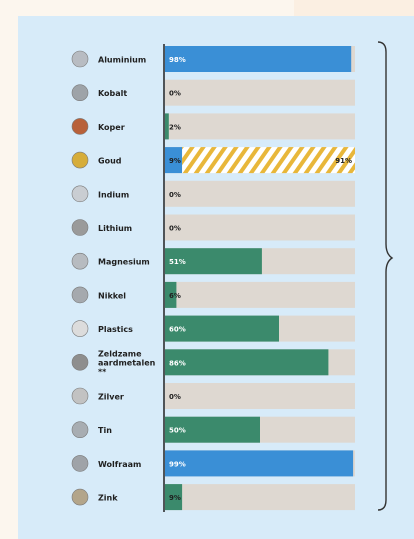  Describe the element at coordinates (260, 294) in the screenshot. I see `bar-track-nikkel` at that location.